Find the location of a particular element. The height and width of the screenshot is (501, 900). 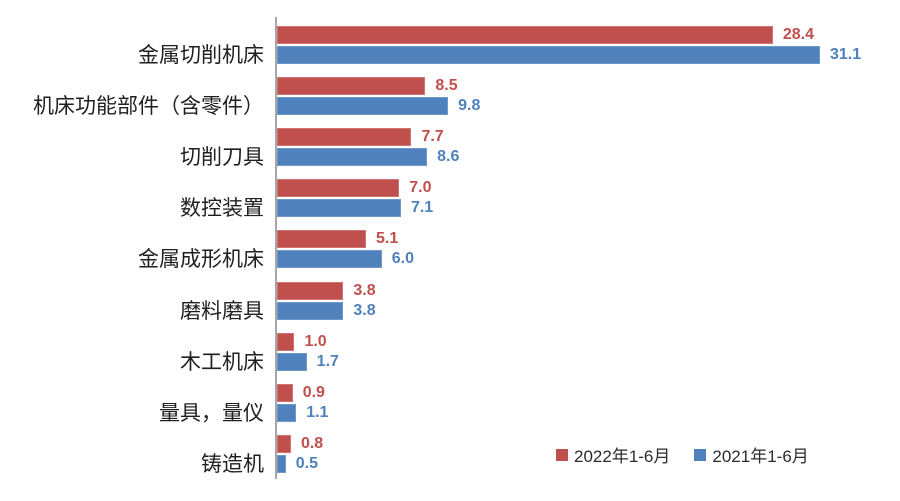

value-label: 9.8 is located at coordinates (469, 106).